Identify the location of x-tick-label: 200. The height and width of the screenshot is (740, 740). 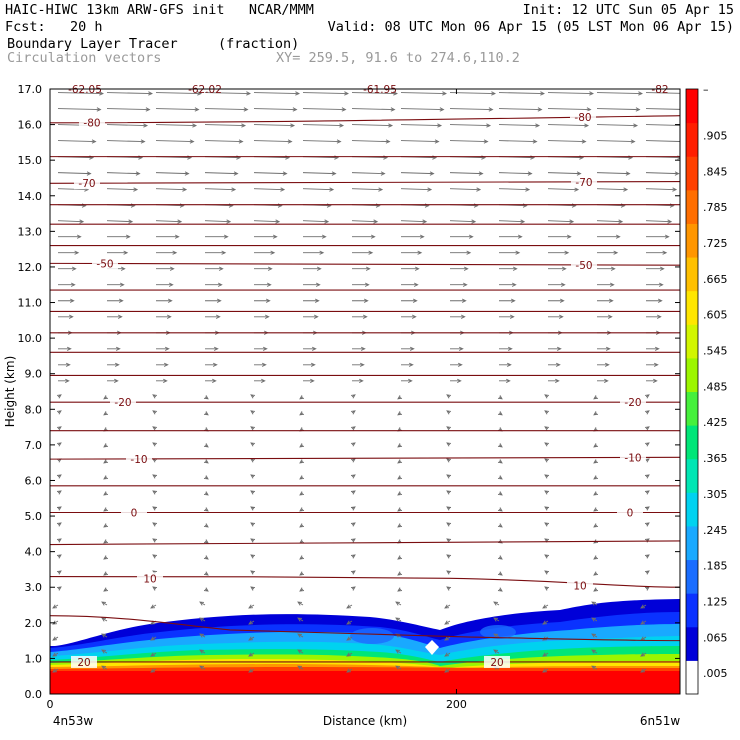
(456, 704).